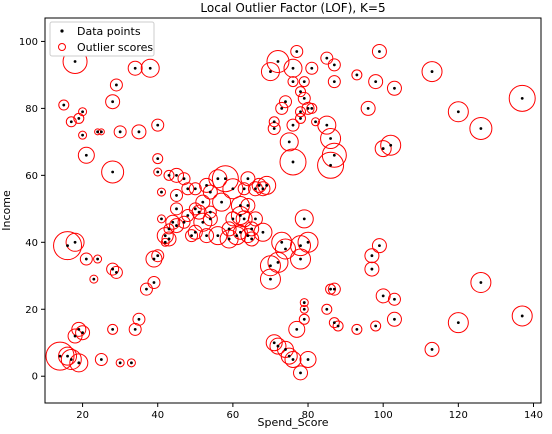 The image size is (552, 434). I want to click on y-axis-ticks: 0 20 40 60 80 100, so click(32, 210).